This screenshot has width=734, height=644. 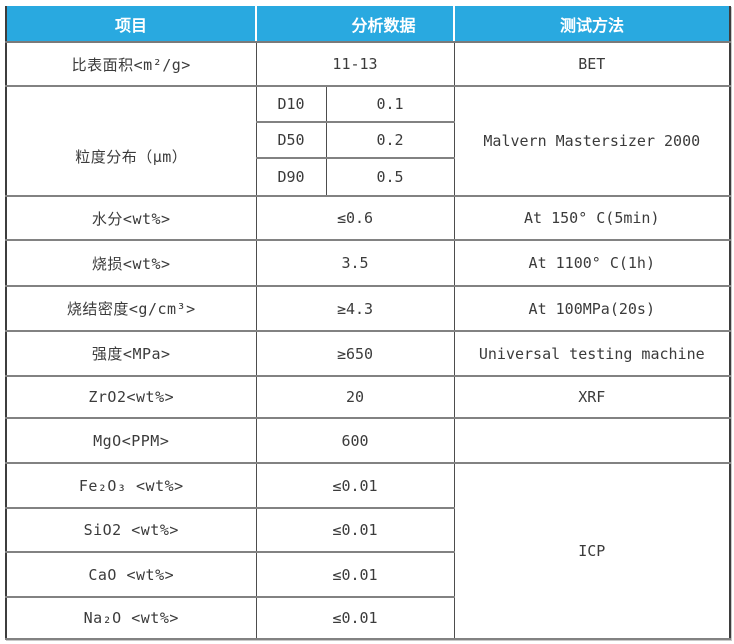 I want to click on table-row-surface-area: 比表面积<m²/g> 11-13 BET, so click(x=368, y=64).